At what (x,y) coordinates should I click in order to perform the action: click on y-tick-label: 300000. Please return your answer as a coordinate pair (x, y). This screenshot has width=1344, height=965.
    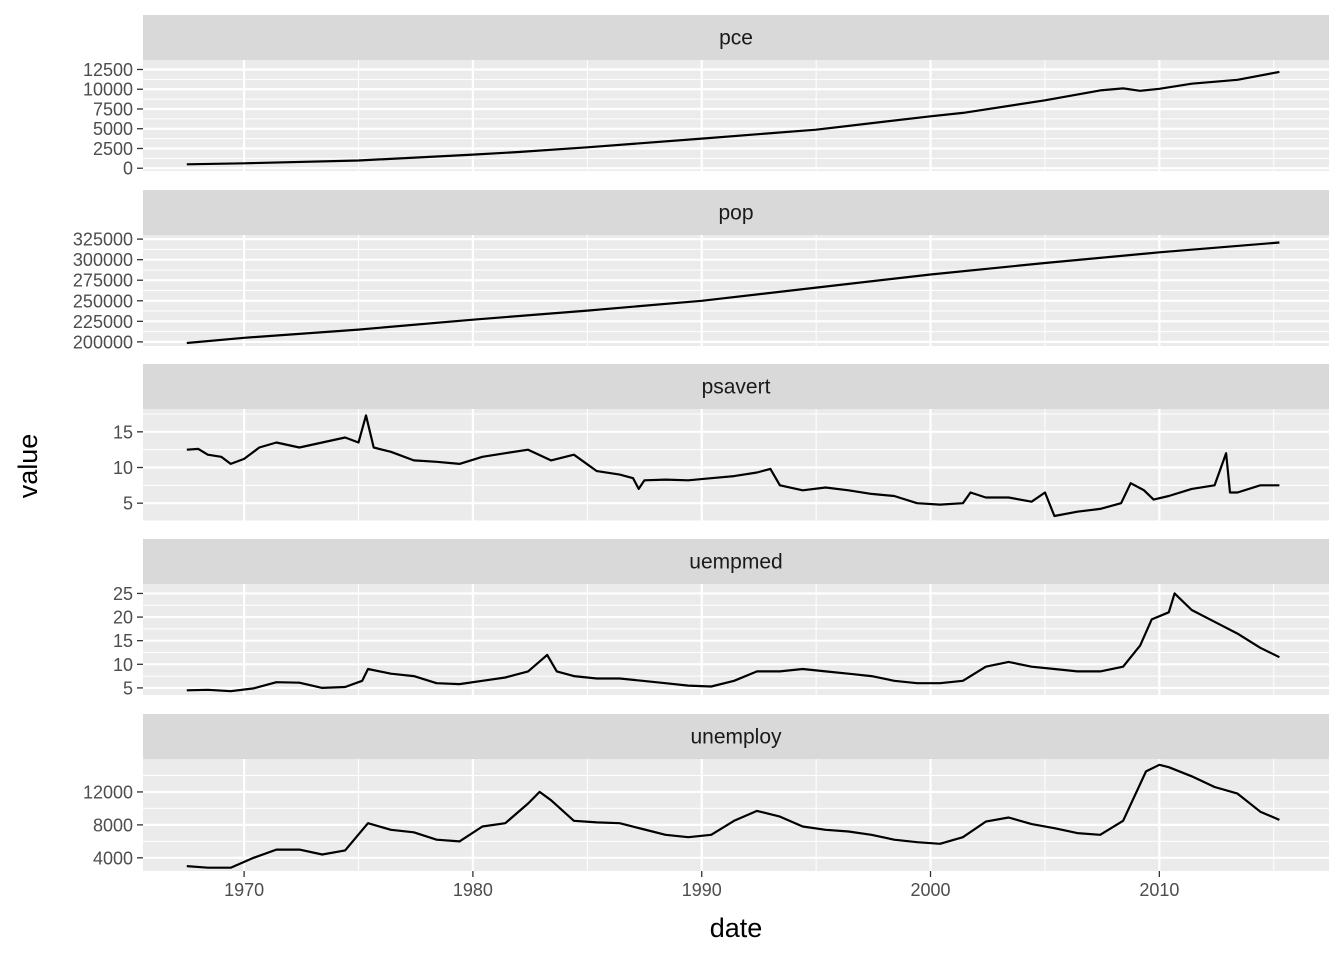
    Looking at the image, I should click on (103, 260).